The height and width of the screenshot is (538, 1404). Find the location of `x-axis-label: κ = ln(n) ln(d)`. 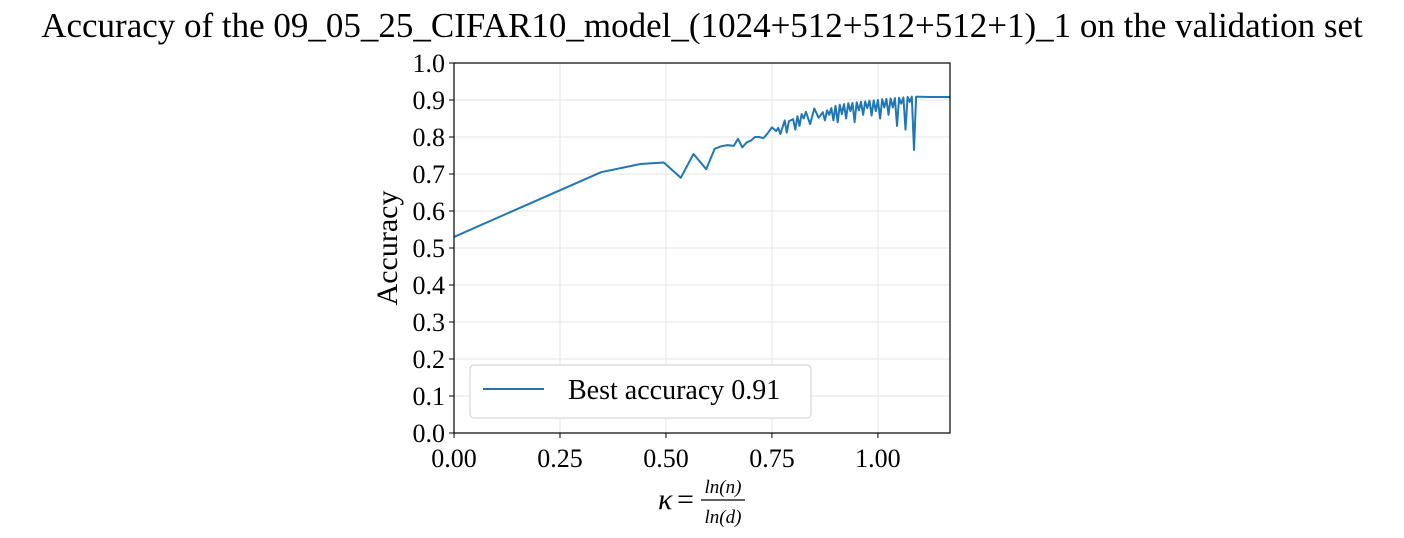

x-axis-label: κ = ln(n) ln(d) is located at coordinates (701, 502).